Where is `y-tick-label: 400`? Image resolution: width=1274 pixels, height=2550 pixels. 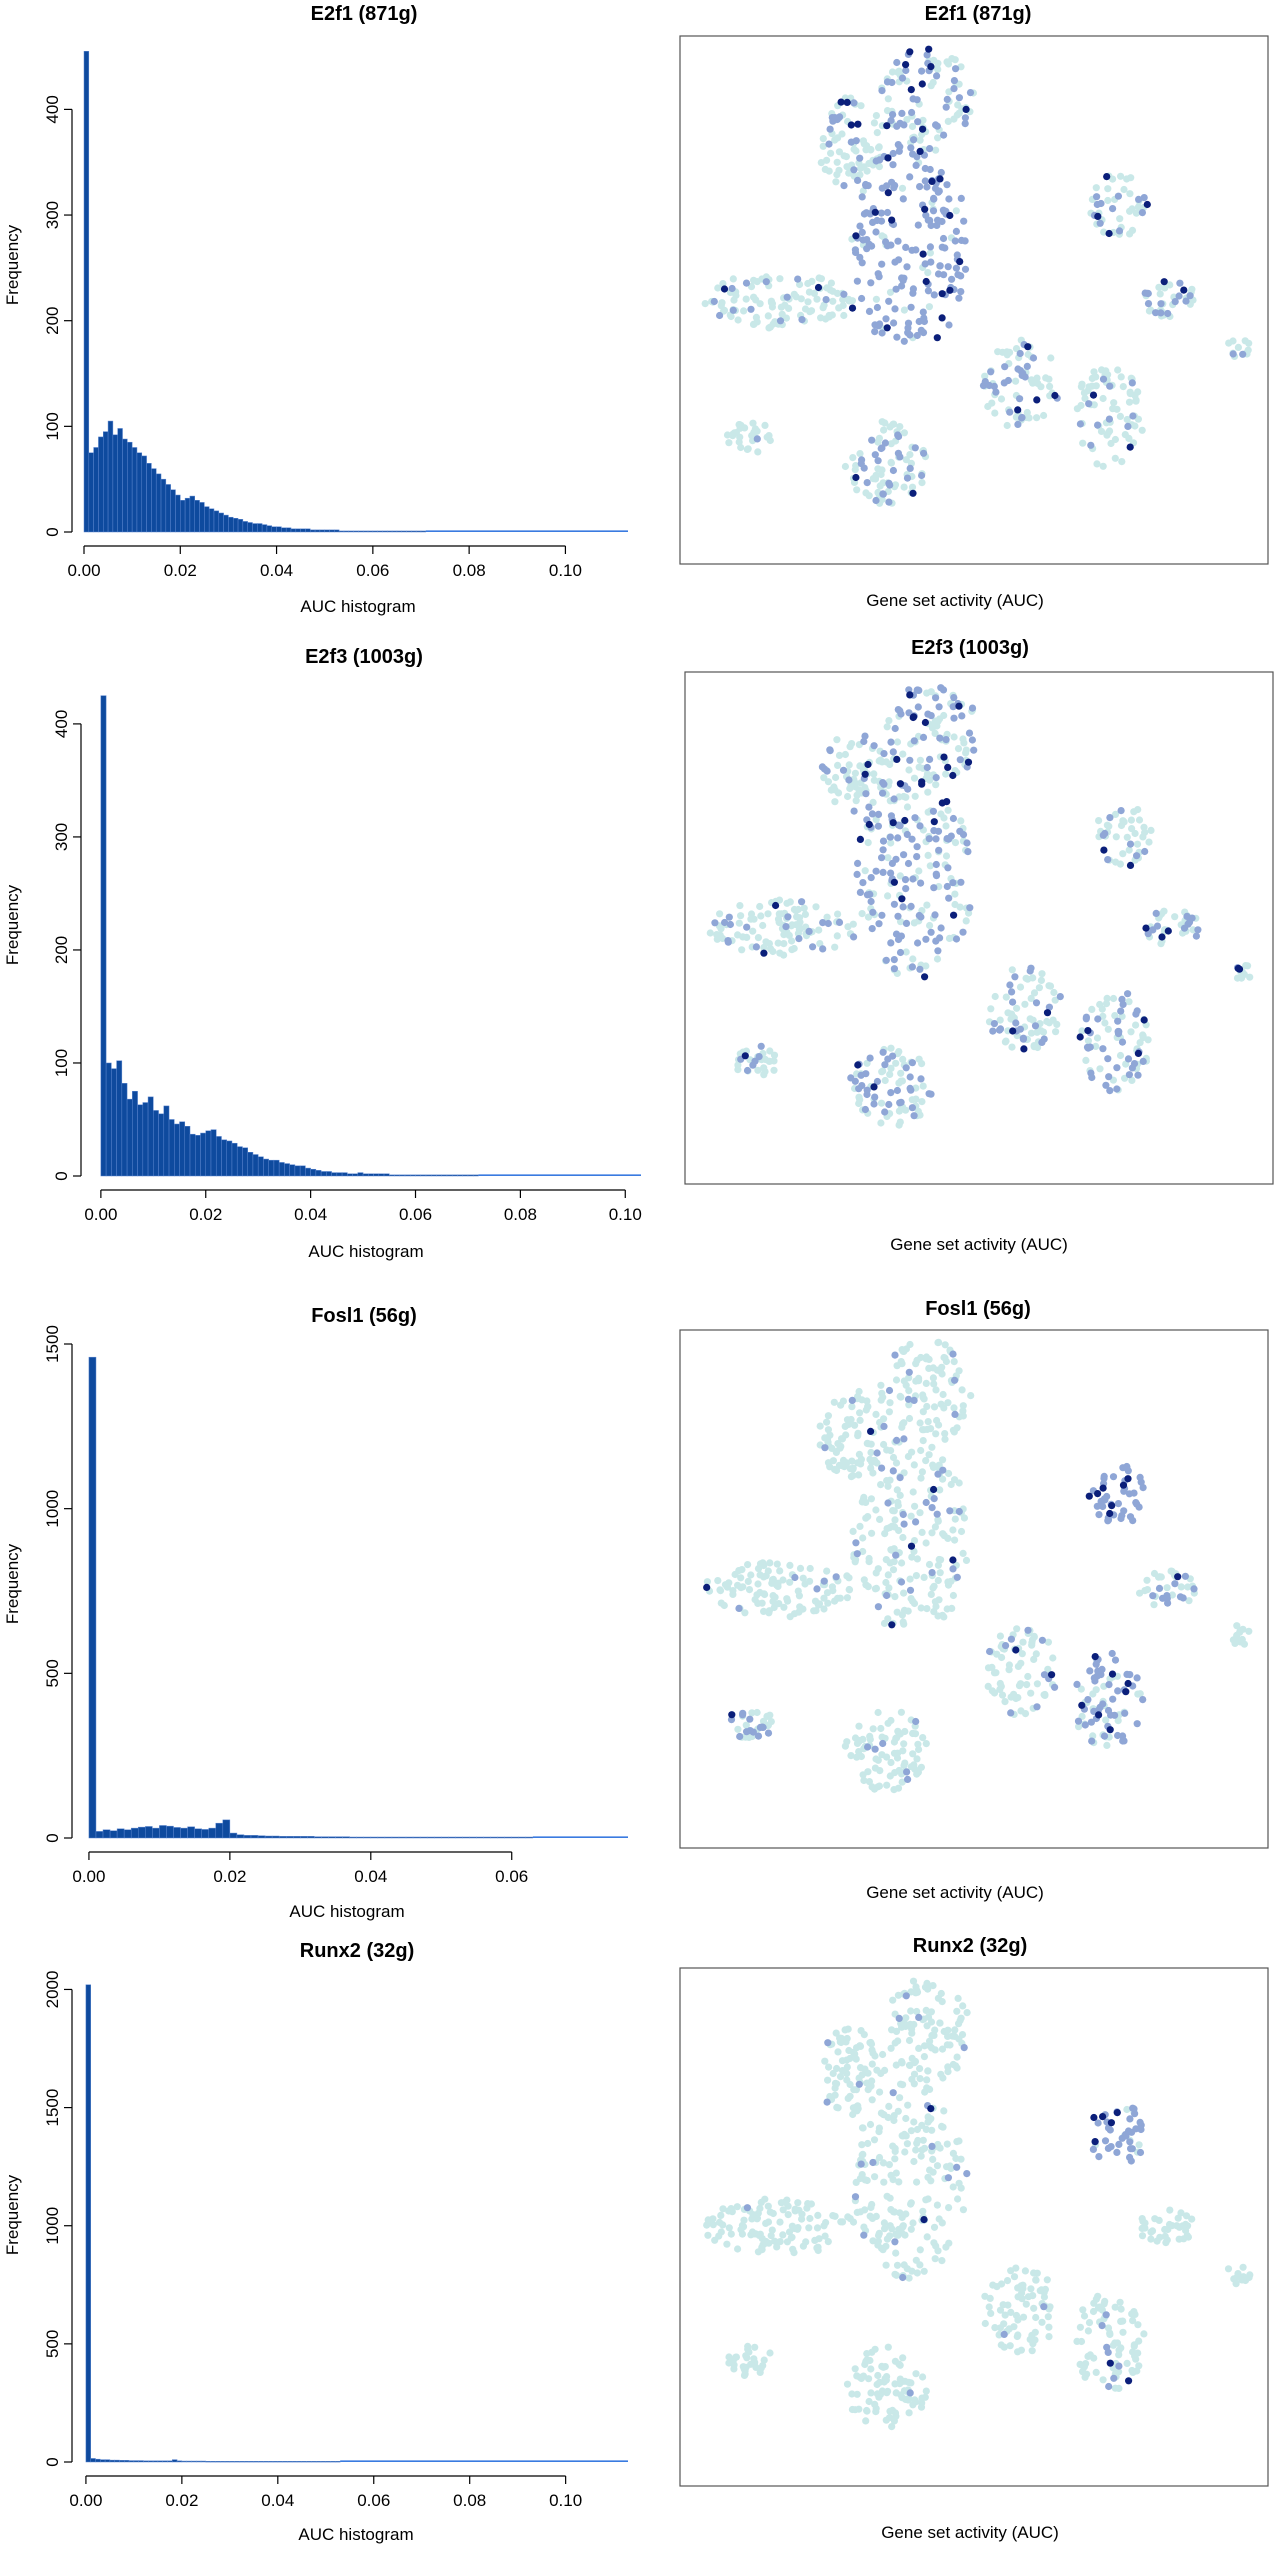
y-tick-label: 400 is located at coordinates (61, 724).